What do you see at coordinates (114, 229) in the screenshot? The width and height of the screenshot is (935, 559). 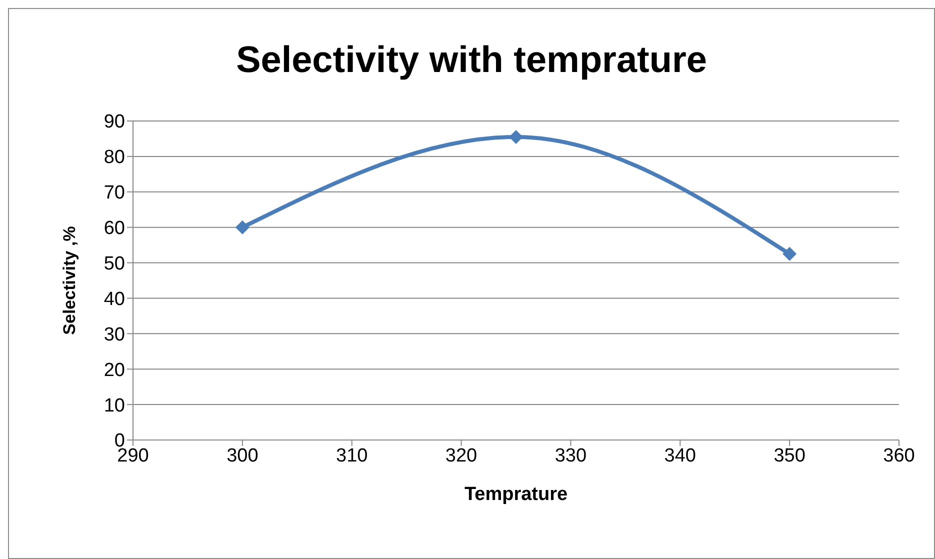 I see `y-tick-label: 60` at bounding box center [114, 229].